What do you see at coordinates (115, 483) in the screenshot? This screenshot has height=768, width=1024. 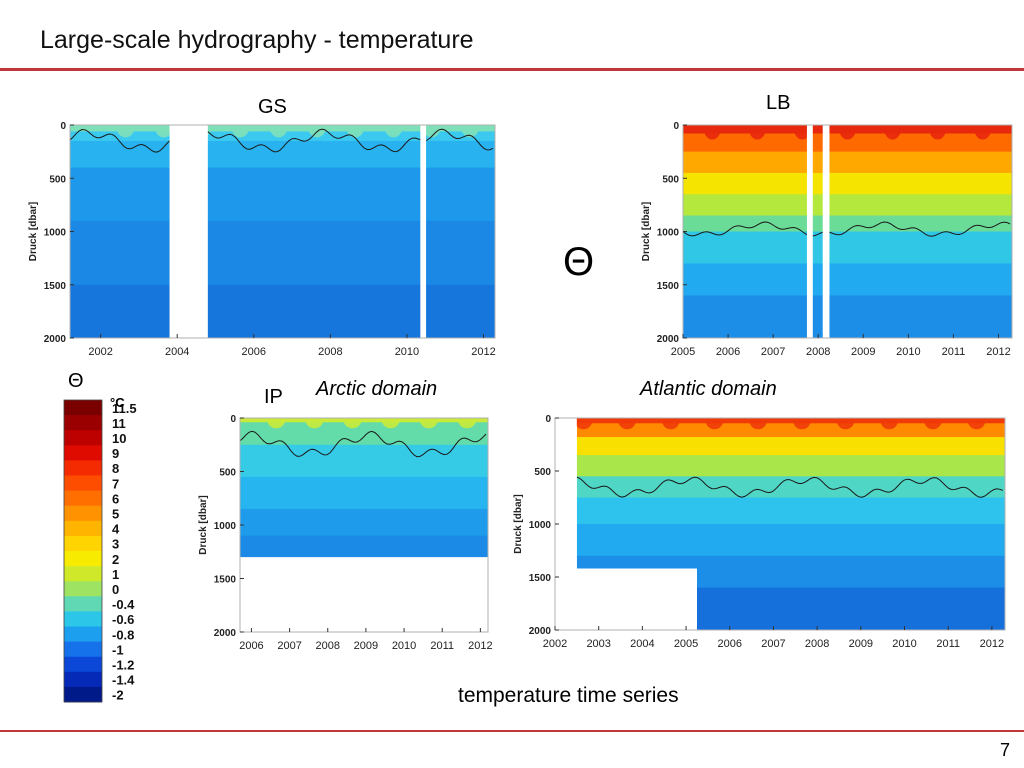 I see `colorbar-level-label: 7` at bounding box center [115, 483].